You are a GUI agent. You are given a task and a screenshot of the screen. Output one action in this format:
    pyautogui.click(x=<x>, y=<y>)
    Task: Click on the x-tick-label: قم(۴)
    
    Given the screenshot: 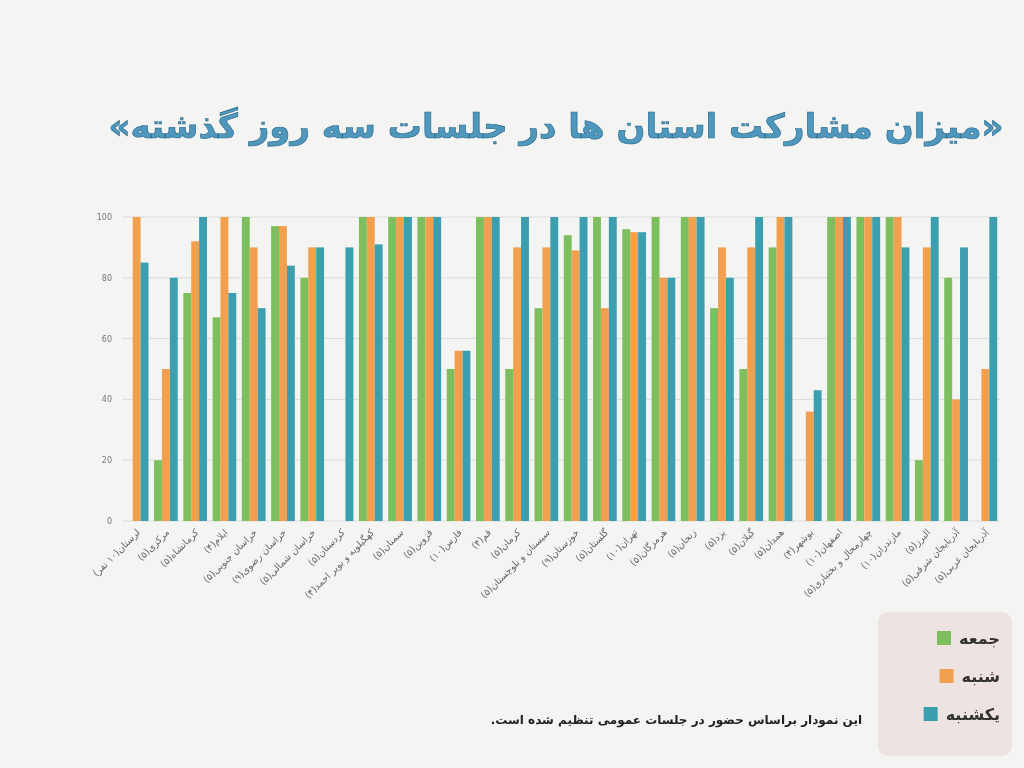 What is the action you would take?
    pyautogui.click(x=481, y=539)
    